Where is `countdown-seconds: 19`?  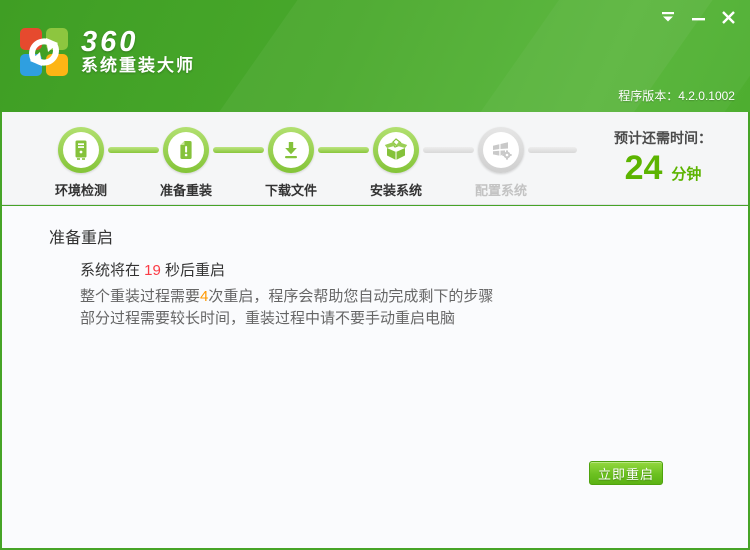 countdown-seconds: 19 is located at coordinates (152, 270).